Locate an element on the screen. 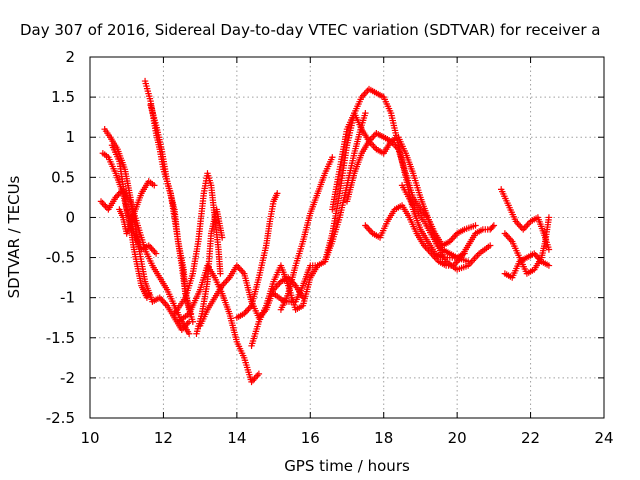  series-arc18 is located at coordinates (411, 189).